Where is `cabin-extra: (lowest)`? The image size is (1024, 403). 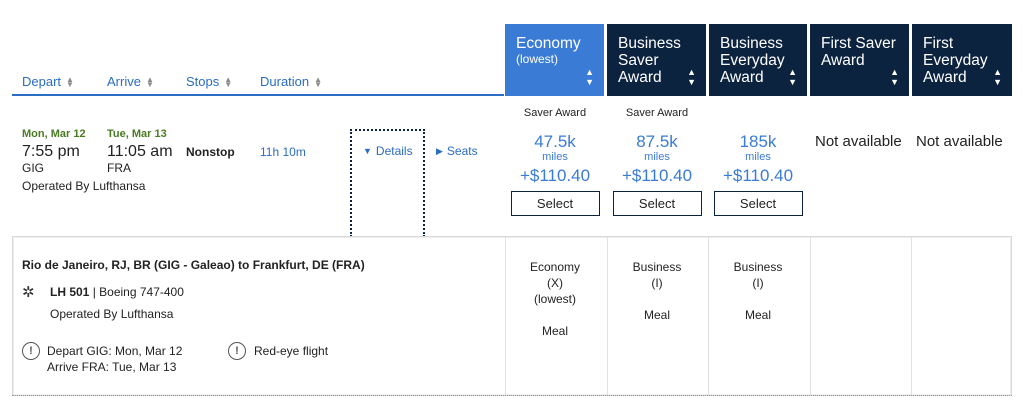
cabin-extra: (lowest) is located at coordinates (554, 299).